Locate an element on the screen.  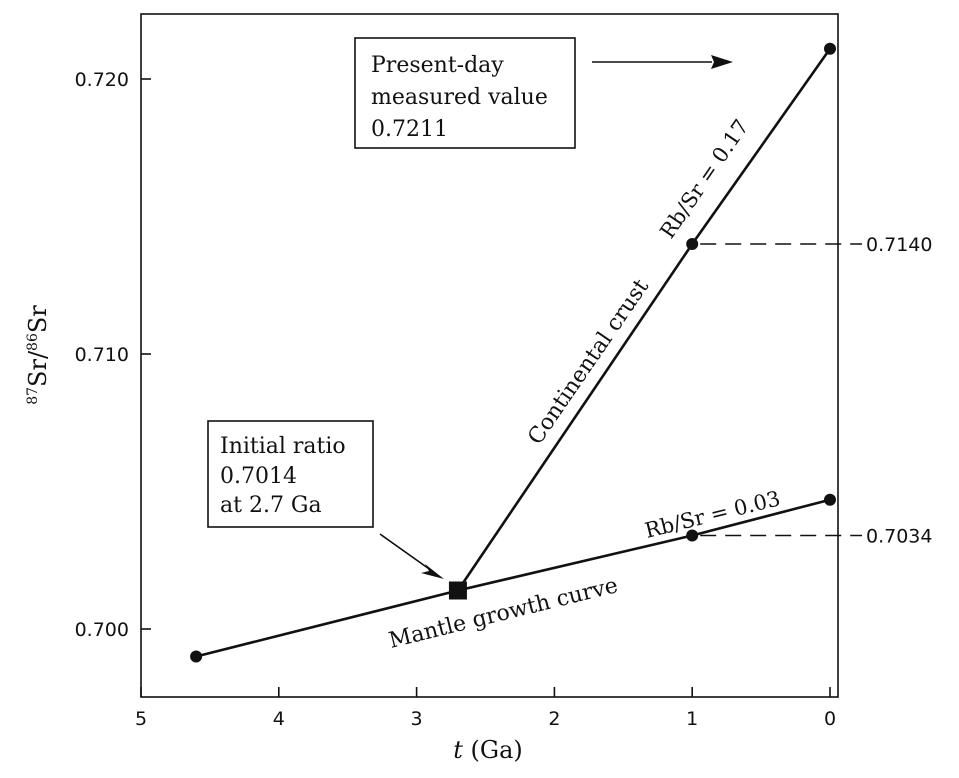
rb-sr-label-mantle: Rb/Sr = 0.03 is located at coordinates (712, 514).